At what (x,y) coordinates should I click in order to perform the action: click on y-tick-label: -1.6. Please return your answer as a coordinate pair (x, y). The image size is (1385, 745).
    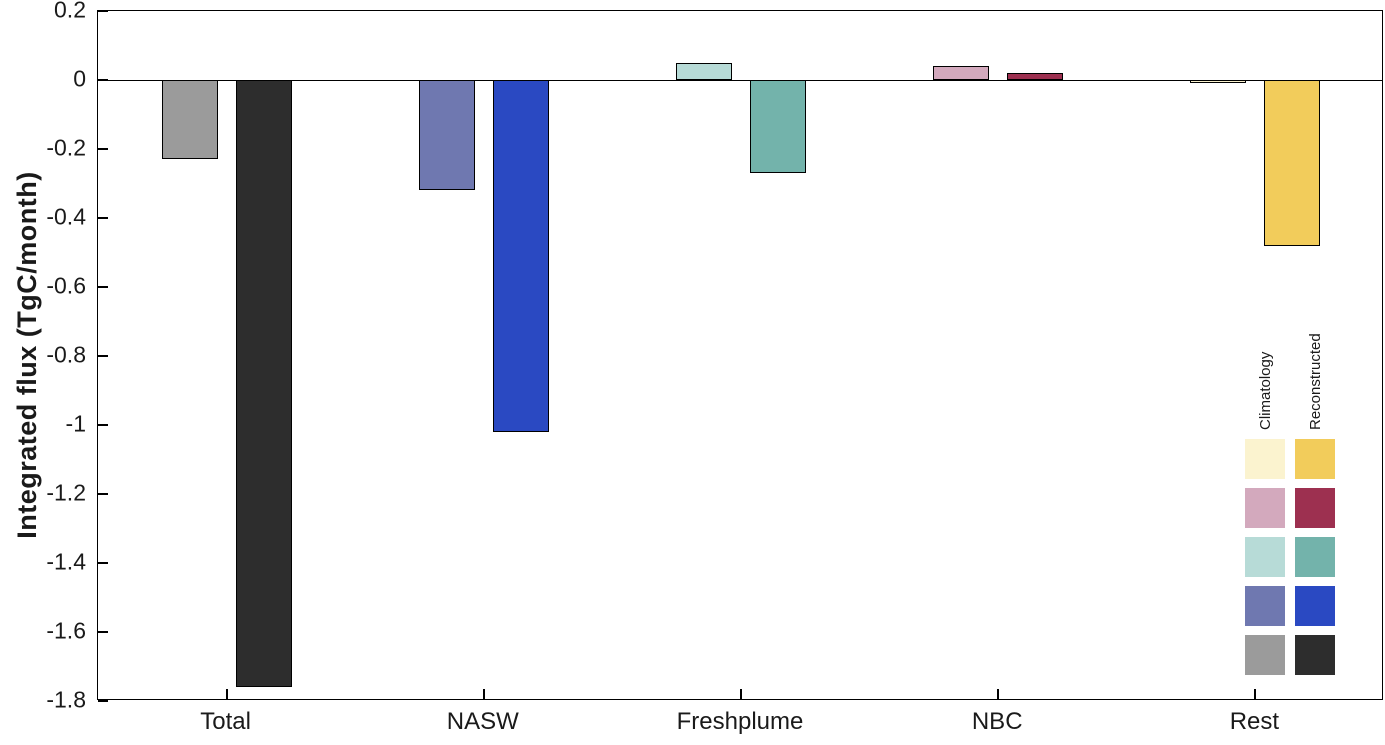
    Looking at the image, I should click on (66, 630).